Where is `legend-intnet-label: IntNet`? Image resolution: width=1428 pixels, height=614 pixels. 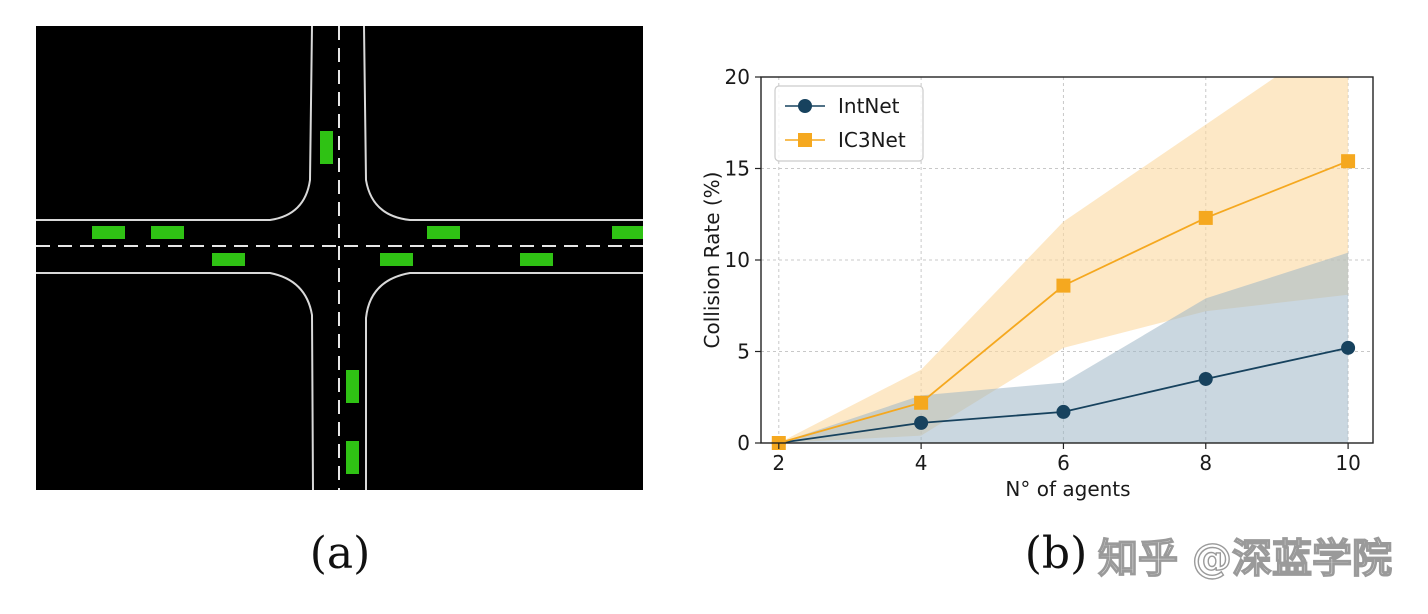
legend-intnet-label: IntNet is located at coordinates (869, 106).